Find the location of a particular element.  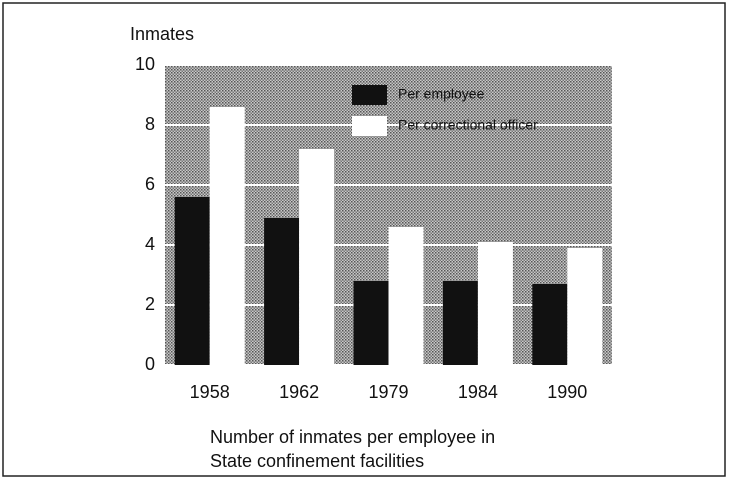

x-tick-label: 1962 is located at coordinates (299, 392).